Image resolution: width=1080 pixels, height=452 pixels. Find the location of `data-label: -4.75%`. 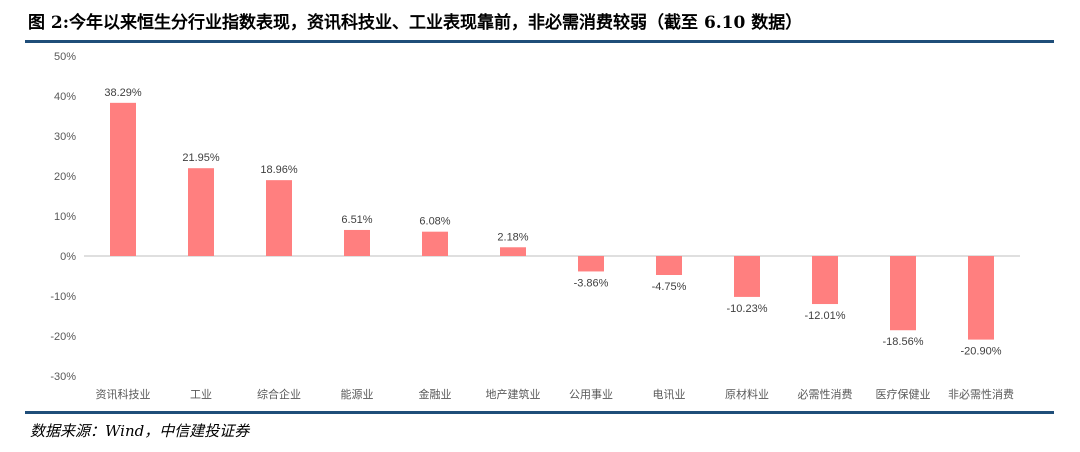

data-label: -4.75% is located at coordinates (669, 287).